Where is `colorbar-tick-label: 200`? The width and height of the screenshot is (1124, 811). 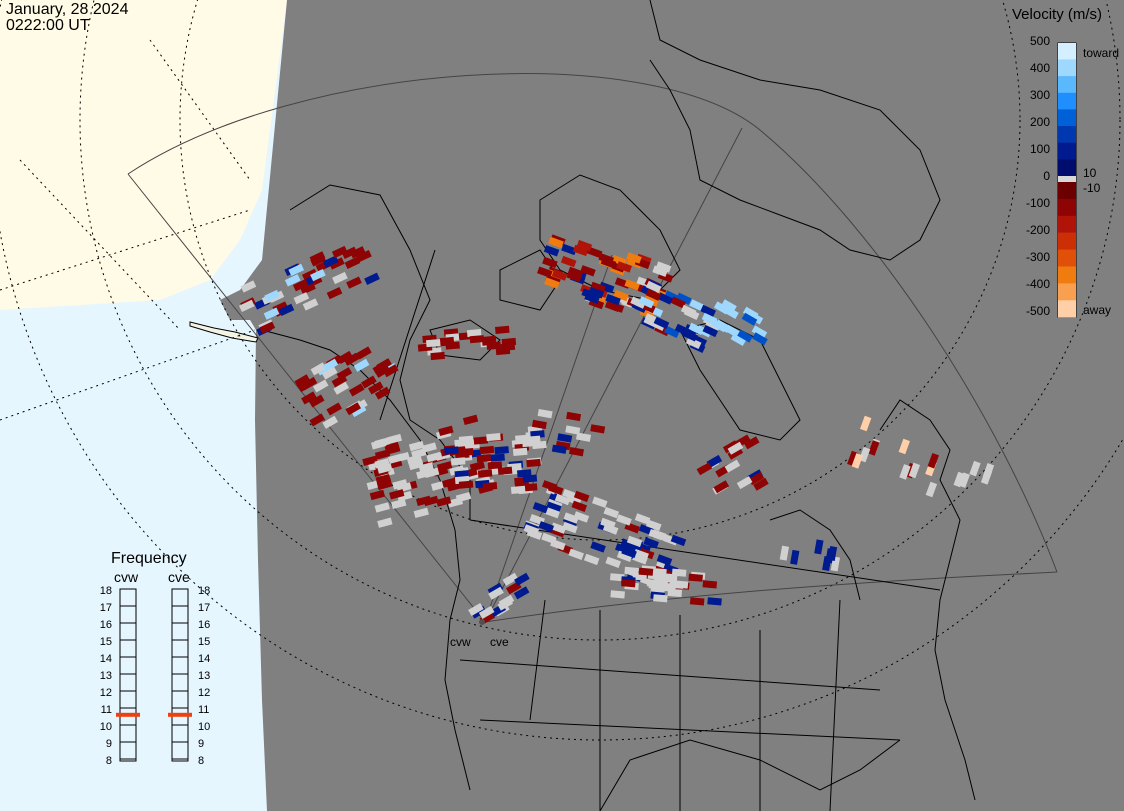
colorbar-tick-label: 200 is located at coordinates (1040, 122).